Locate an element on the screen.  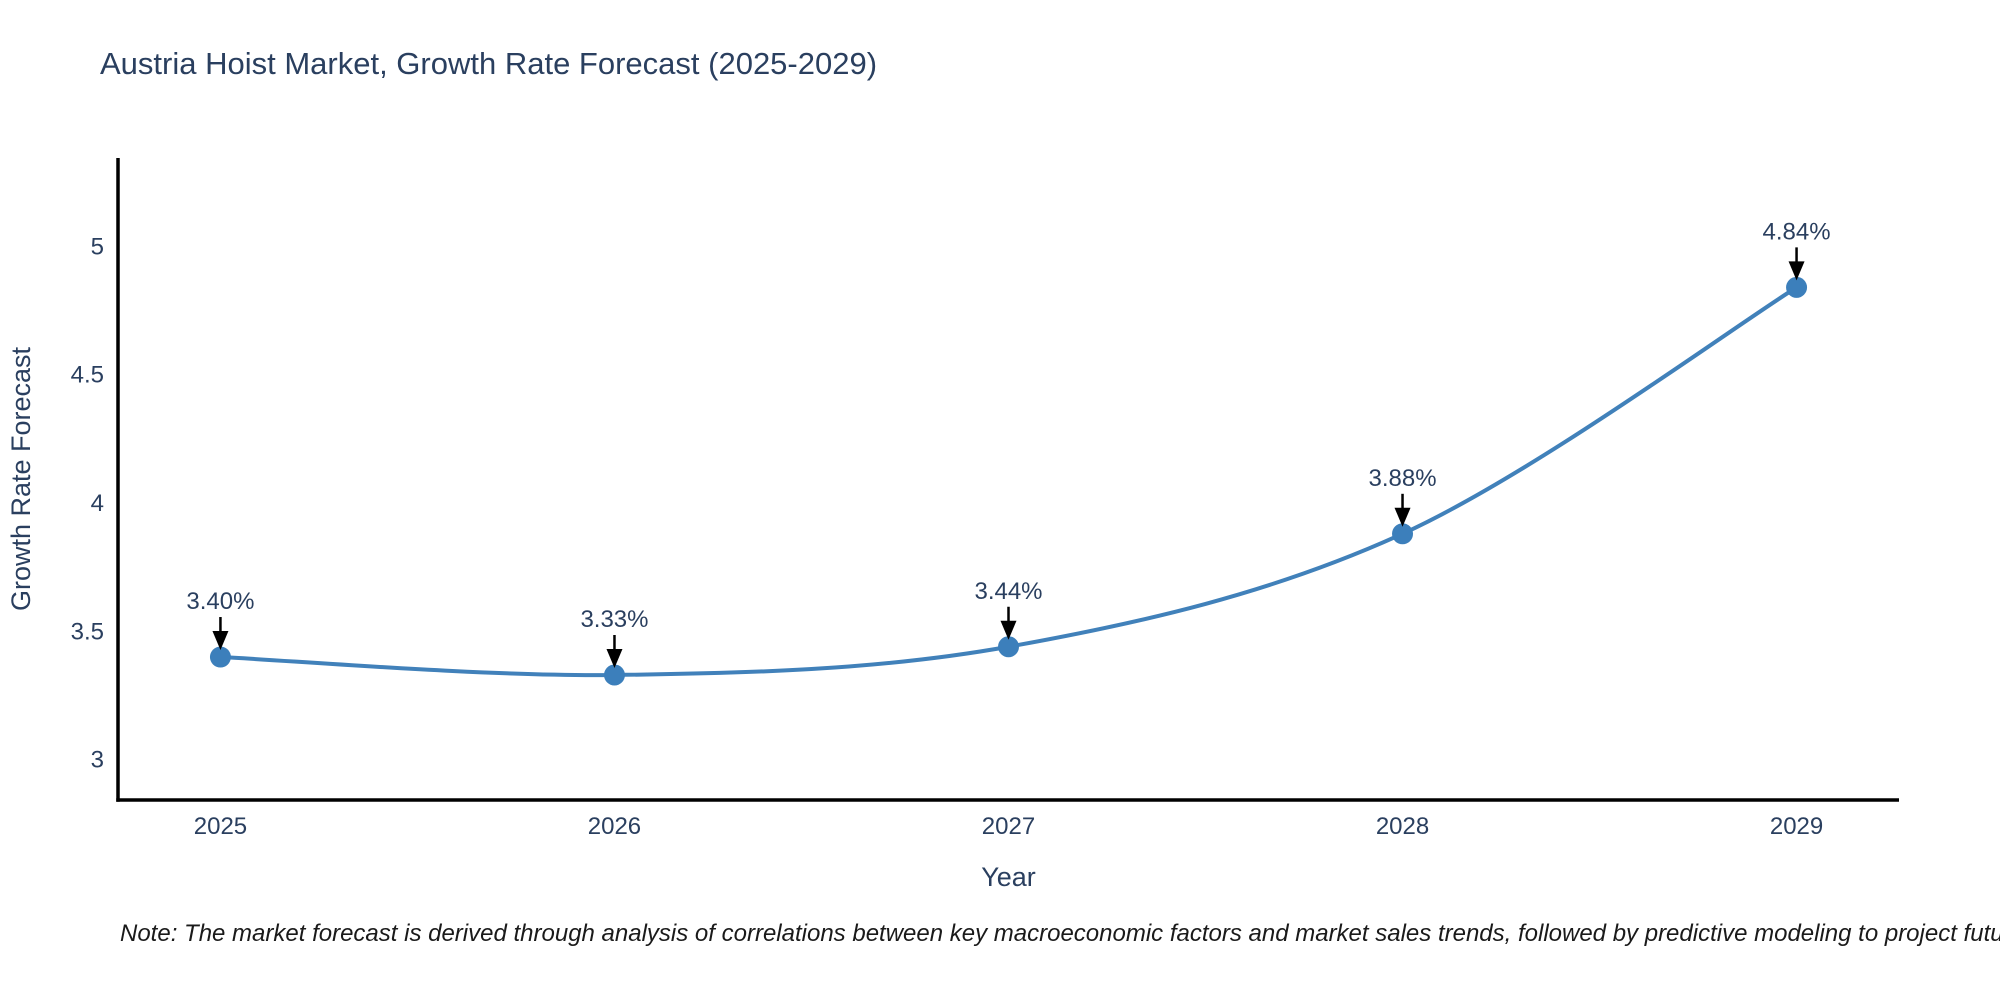
data-point-2026 is located at coordinates (614, 675).